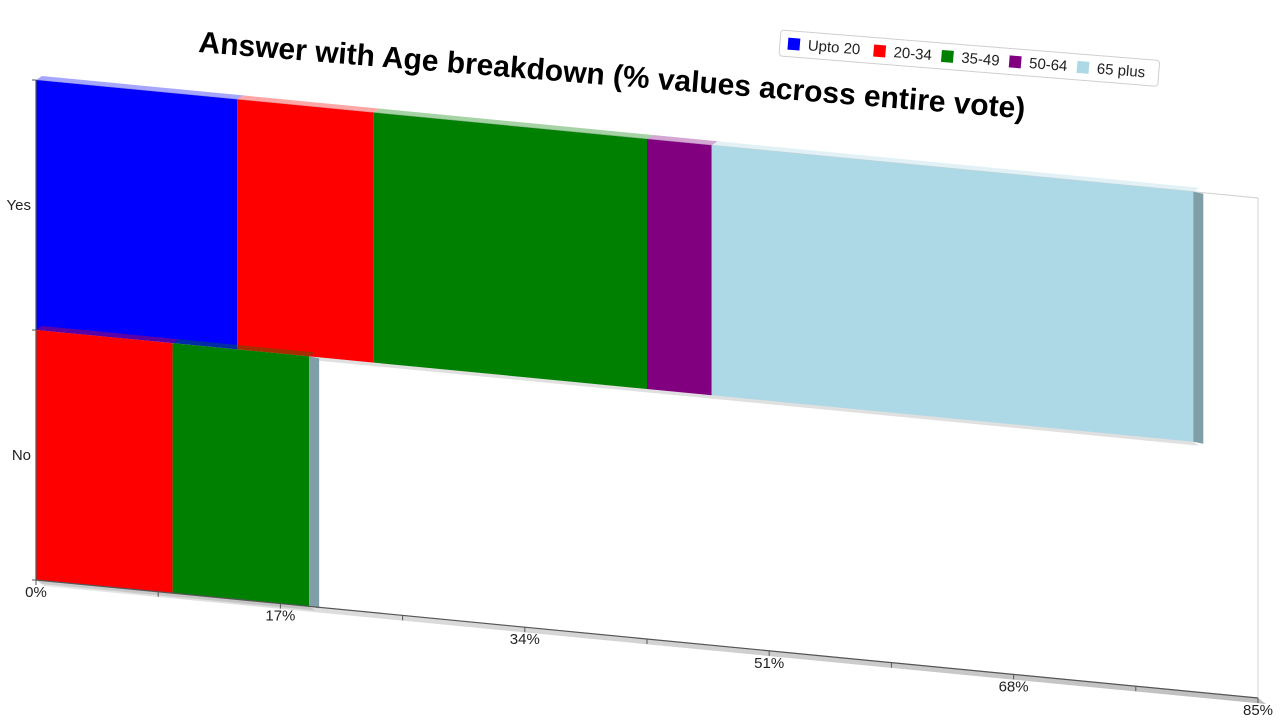  What do you see at coordinates (981, 60) in the screenshot?
I see `legend-label: 35-49` at bounding box center [981, 60].